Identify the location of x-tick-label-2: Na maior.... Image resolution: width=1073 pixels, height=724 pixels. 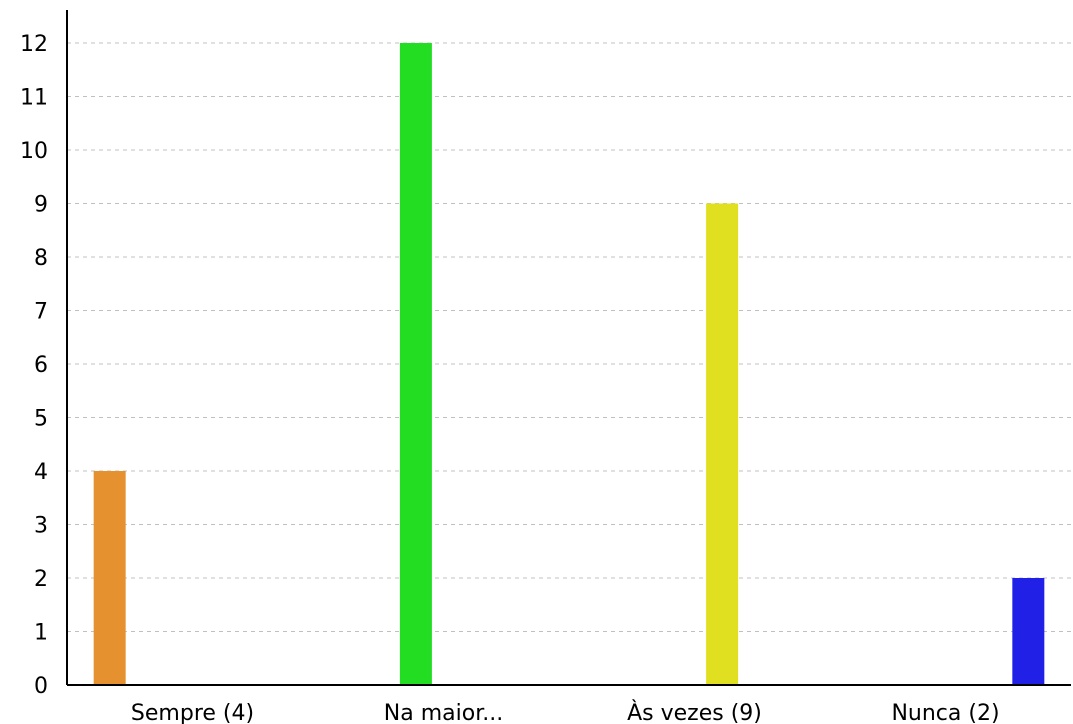
(443, 712).